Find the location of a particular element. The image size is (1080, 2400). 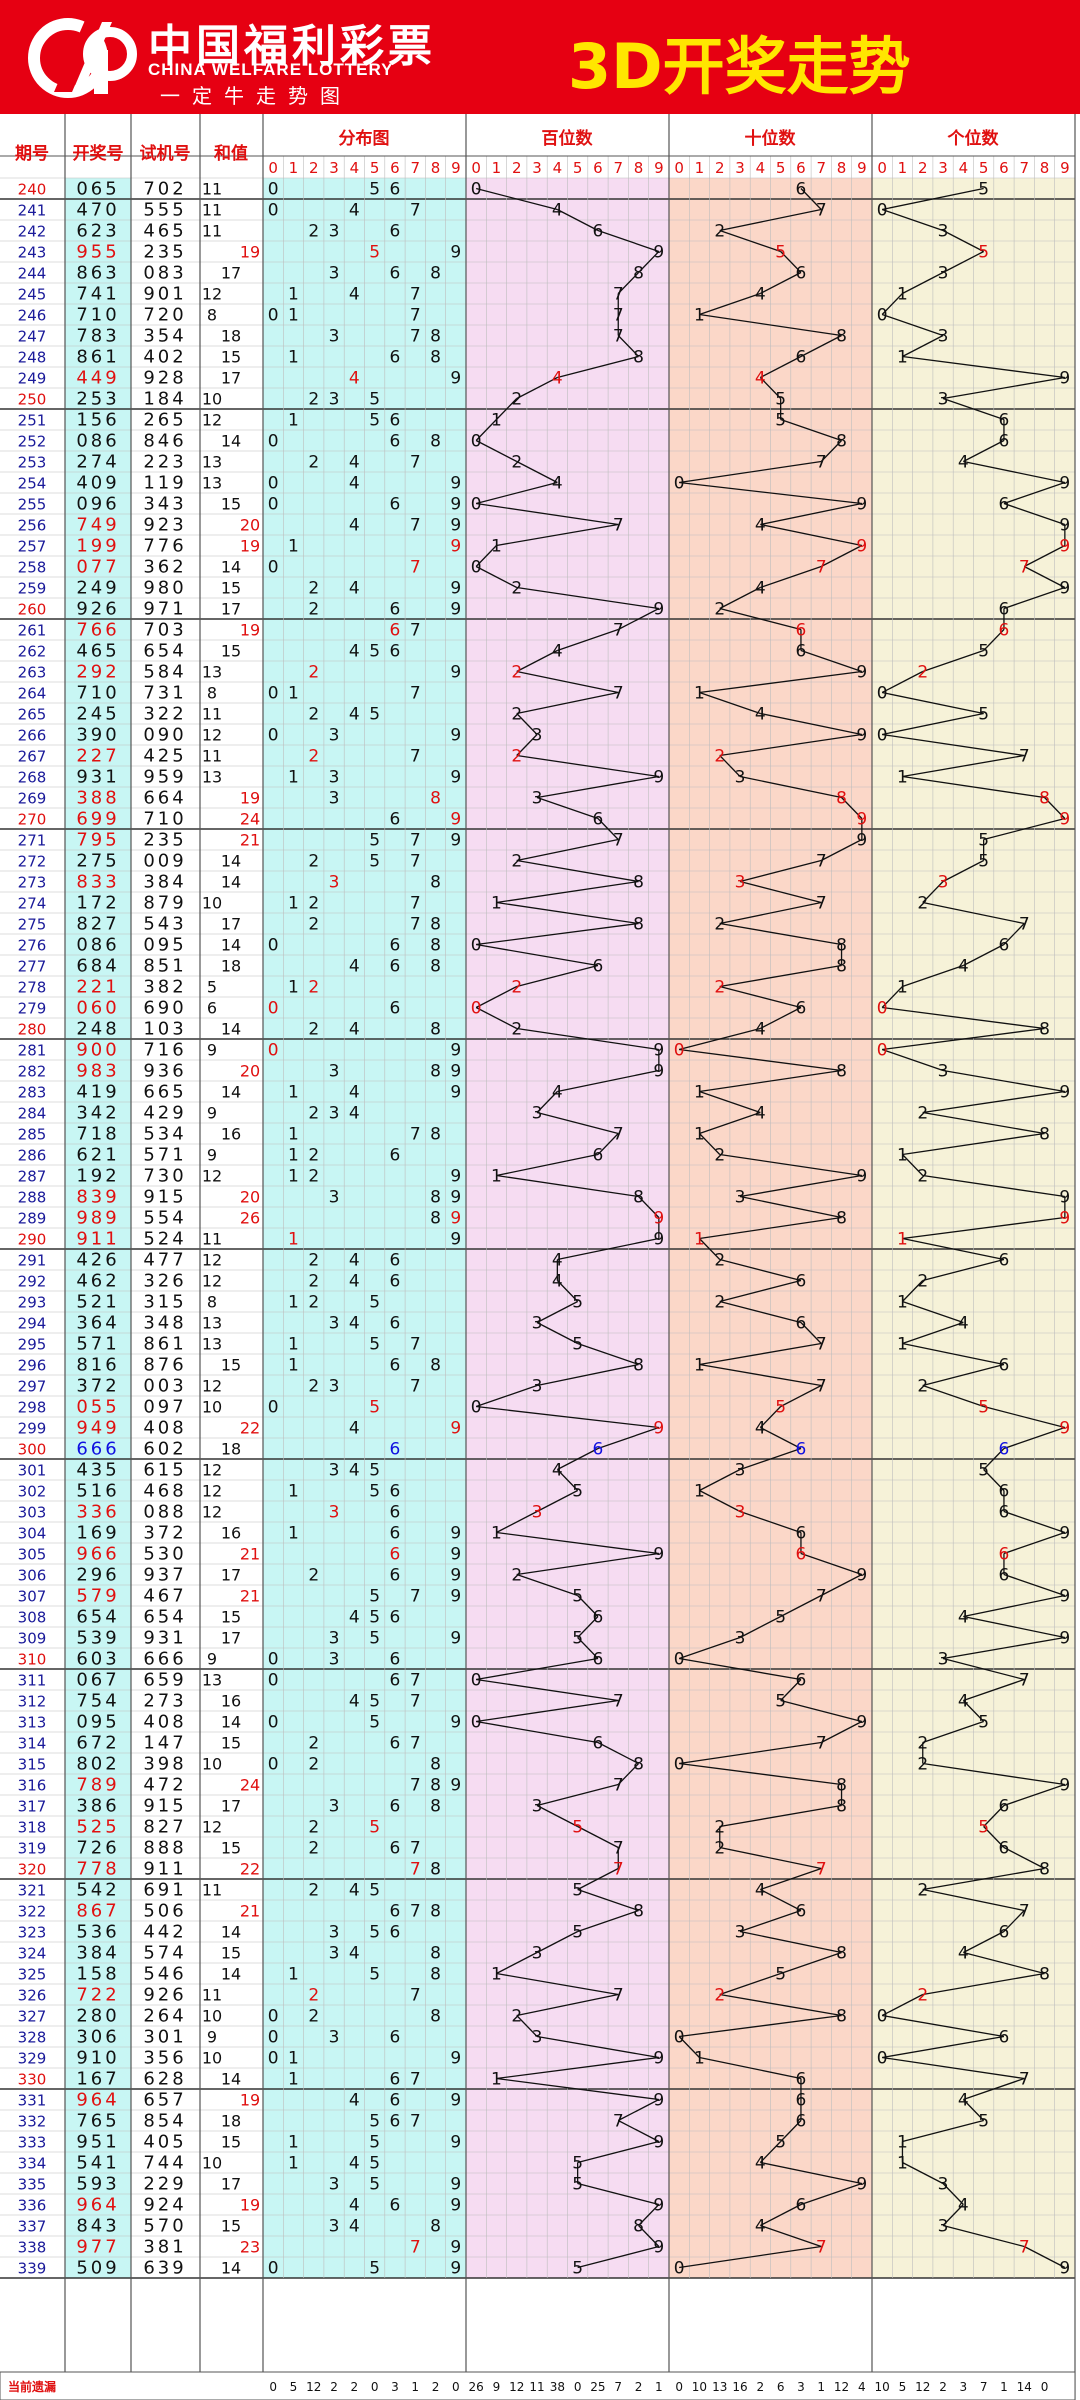

trial-number: 425 is located at coordinates (164, 756).